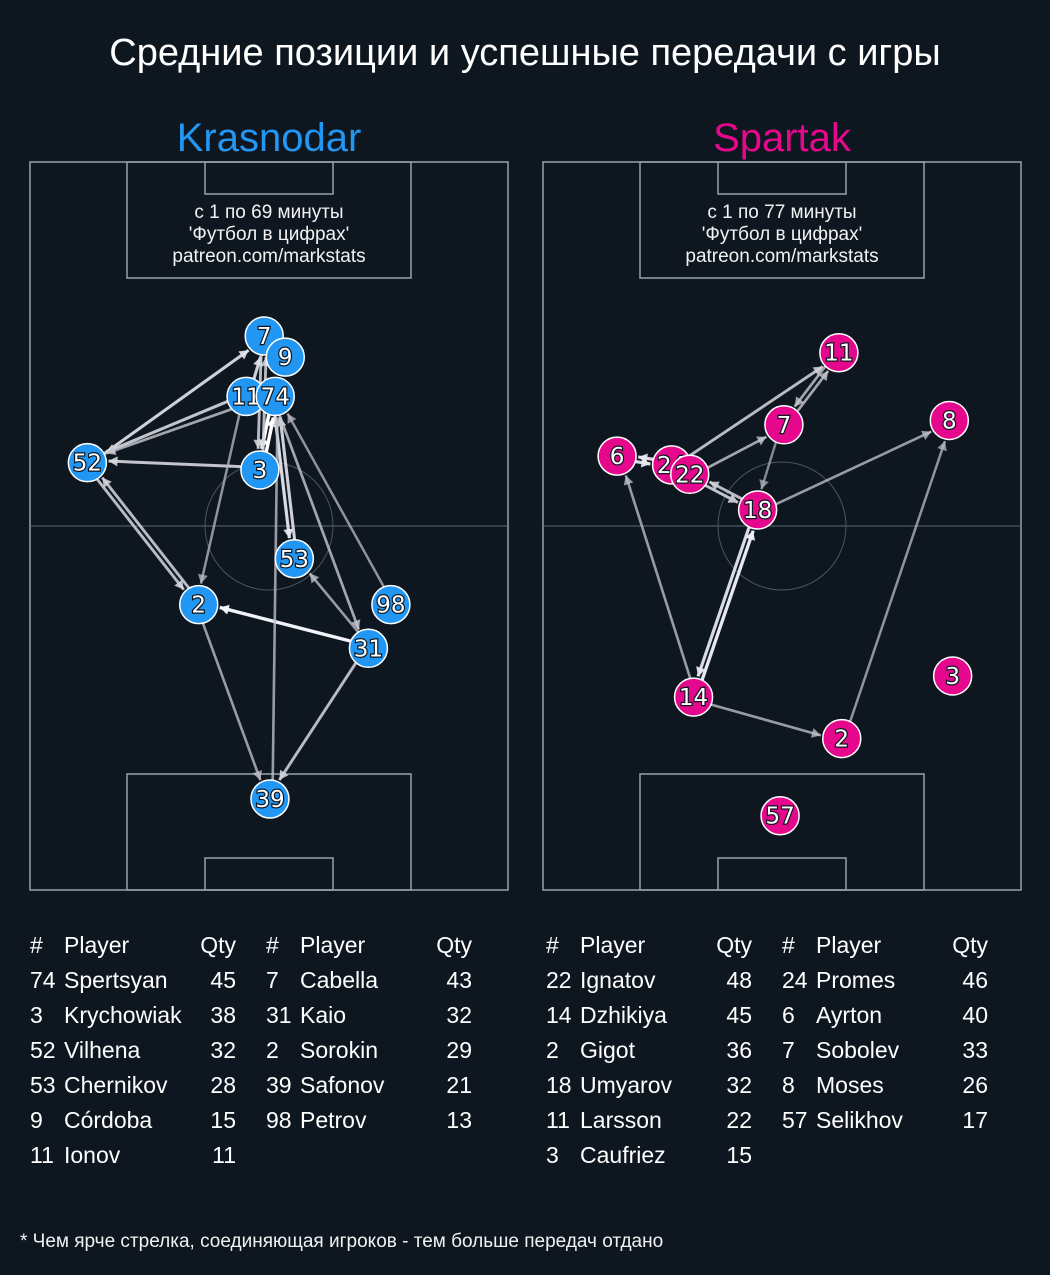  Describe the element at coordinates (623, 1155) in the screenshot. I see `roster-player: Caufriez` at that location.